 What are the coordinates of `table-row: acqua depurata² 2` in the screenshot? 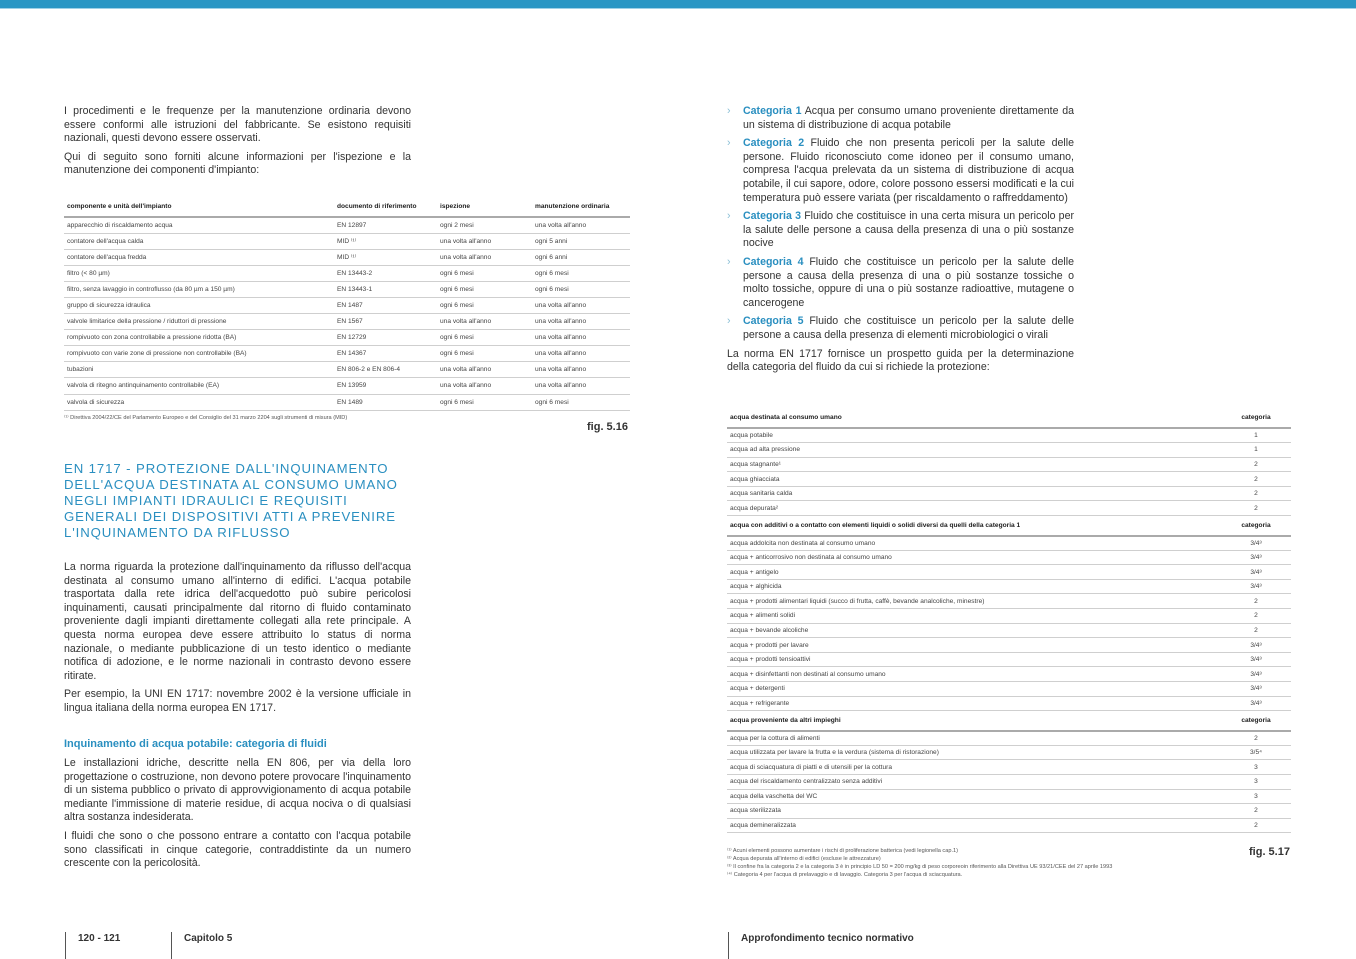 It's located at (1009, 508).